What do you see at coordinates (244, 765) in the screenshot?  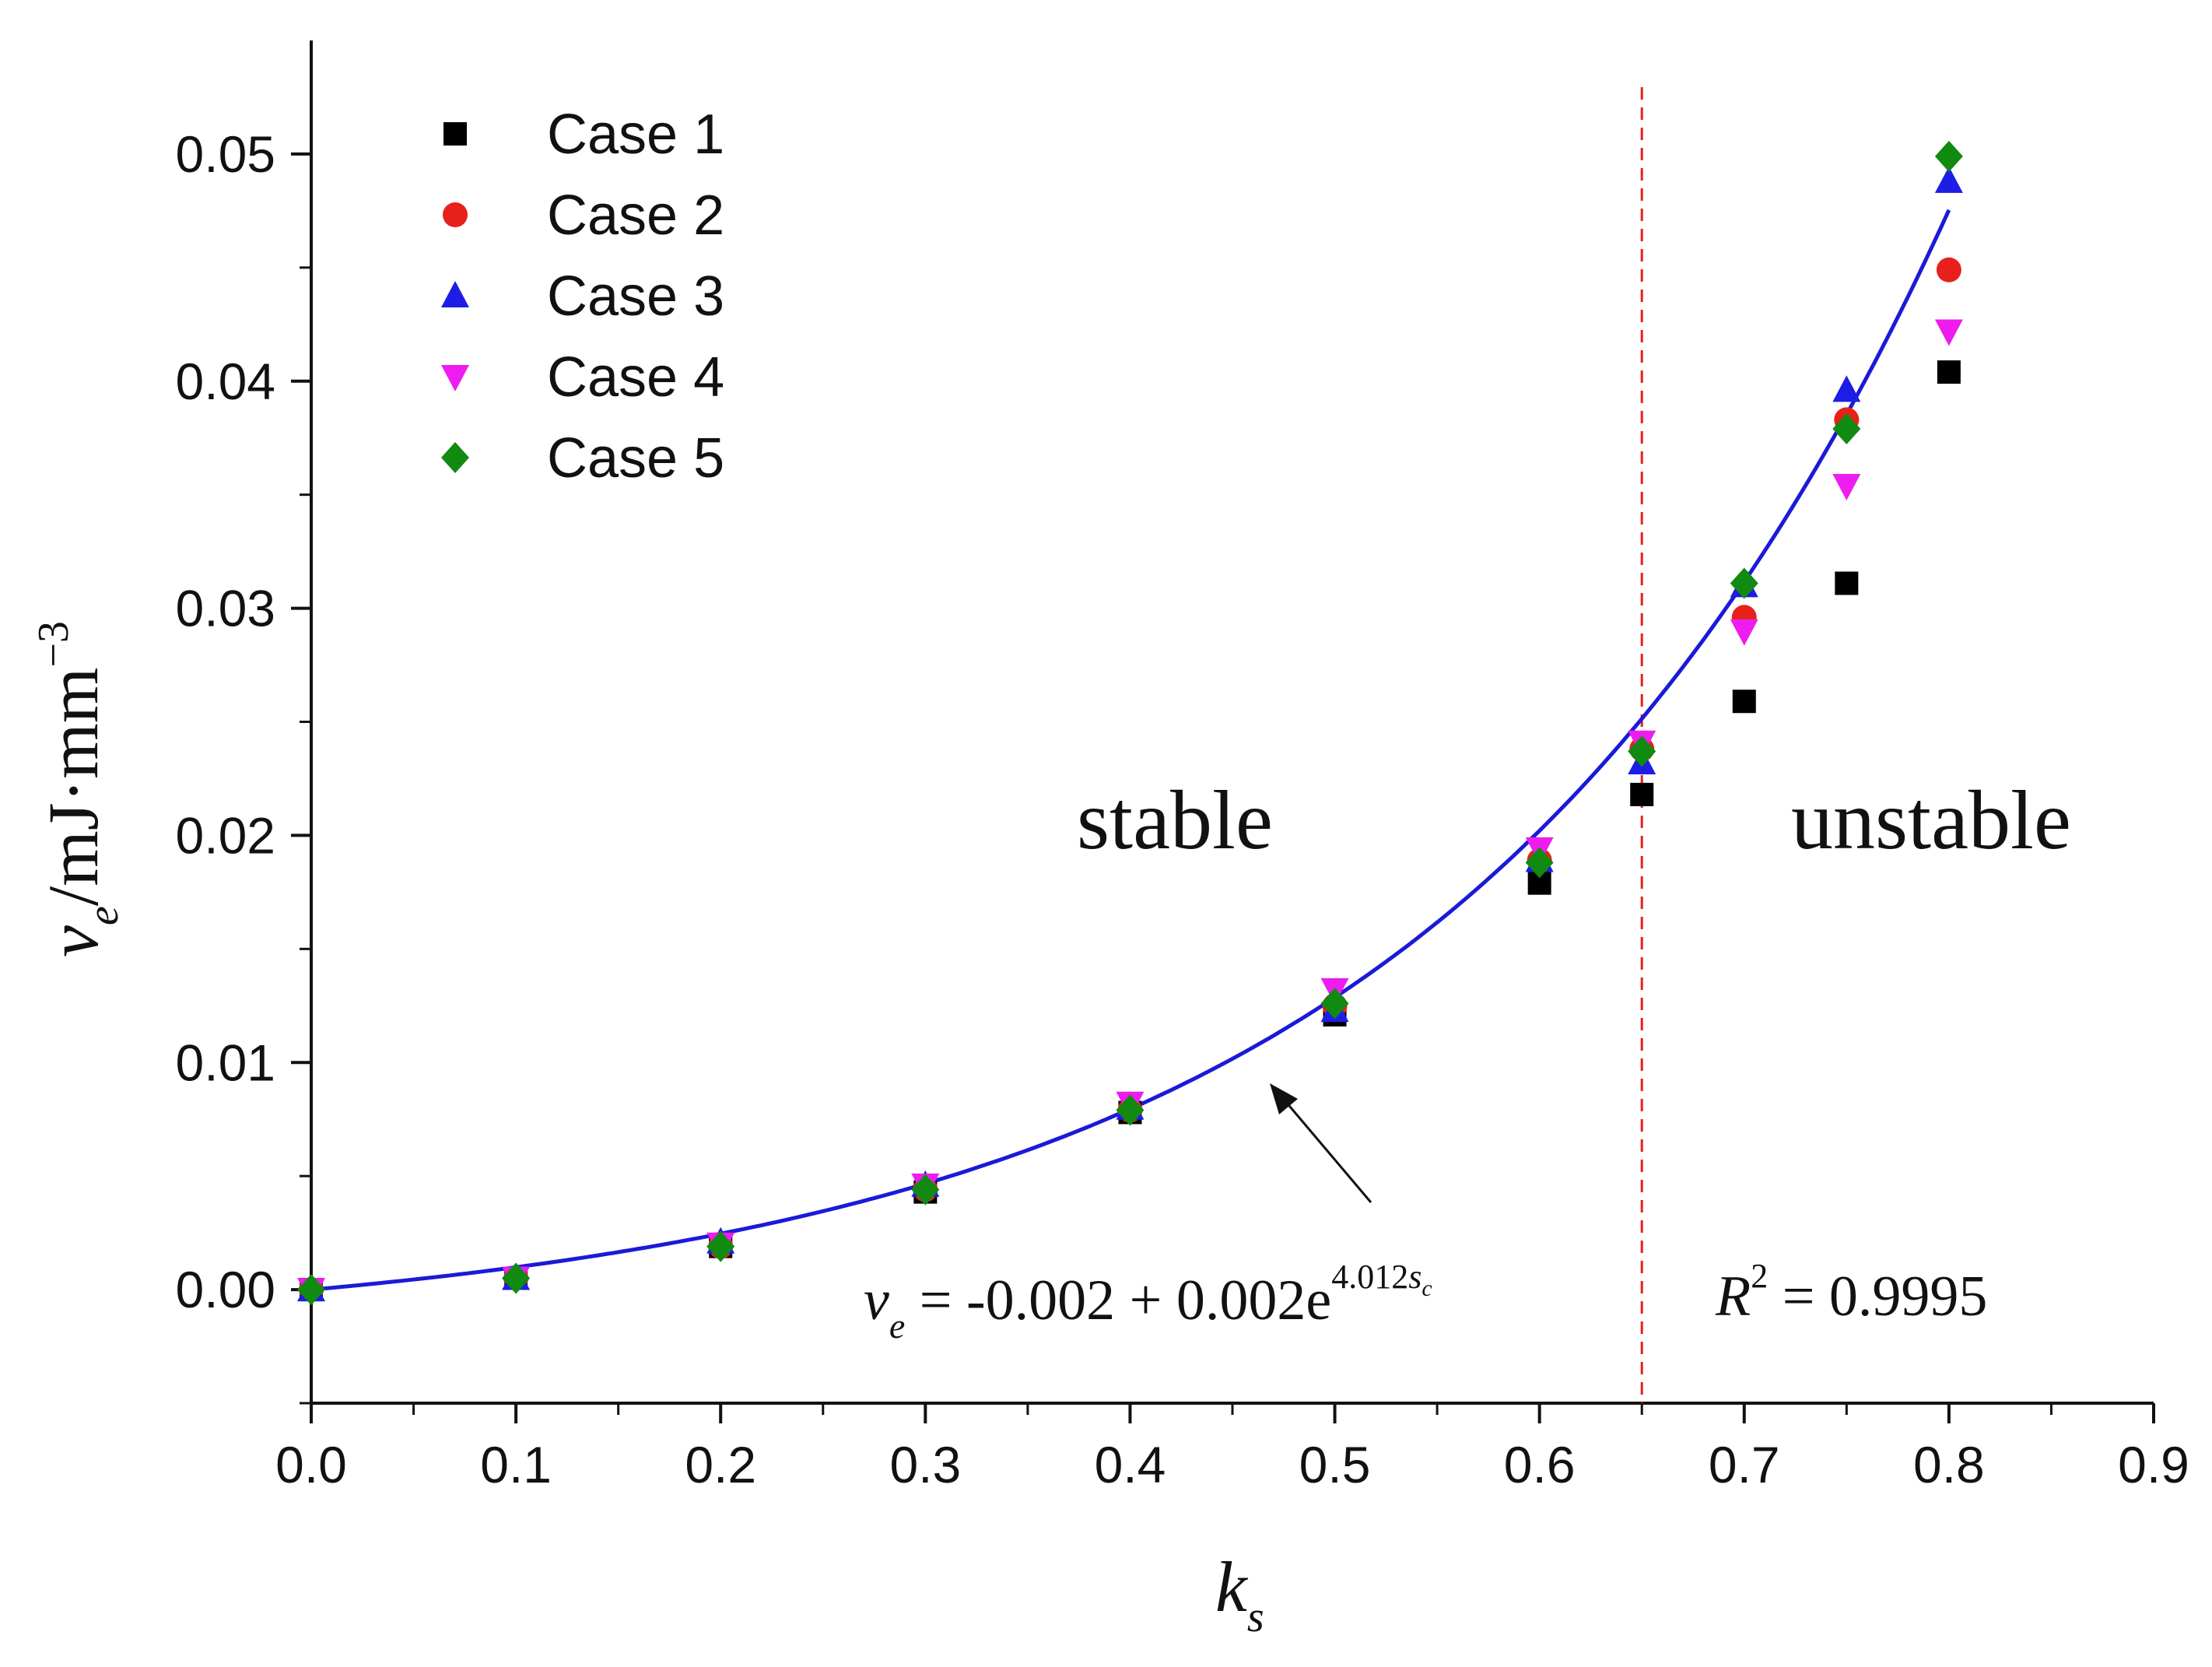 I see `y-axis-ticks: 0.00 0.01 0.02 0.03 0.04 0.05` at bounding box center [244, 765].